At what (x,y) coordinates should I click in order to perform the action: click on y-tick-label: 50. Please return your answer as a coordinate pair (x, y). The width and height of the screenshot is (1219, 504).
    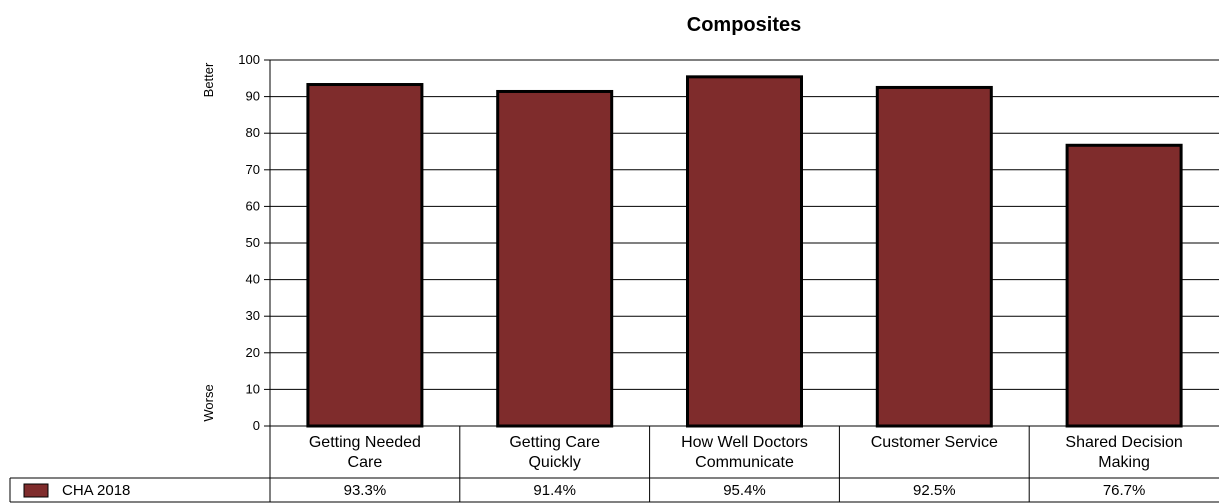
    Looking at the image, I should click on (253, 242).